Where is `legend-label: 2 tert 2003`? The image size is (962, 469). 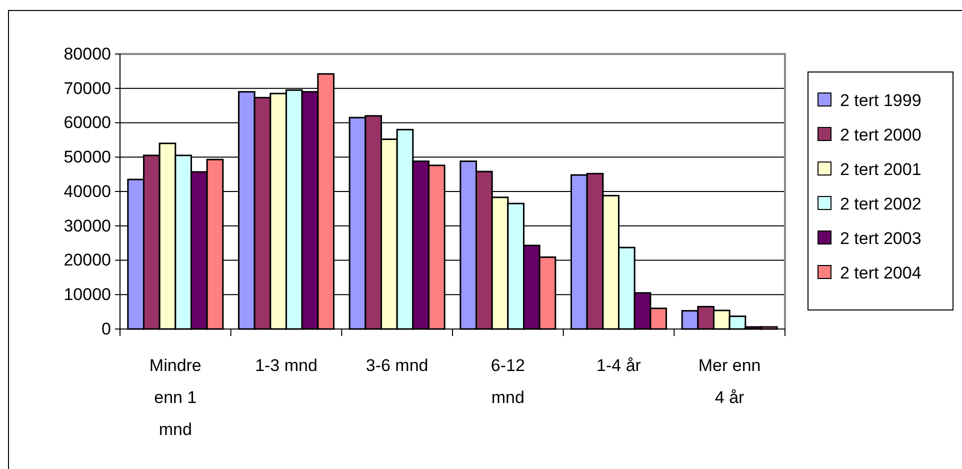 legend-label: 2 tert 2003 is located at coordinates (881, 238).